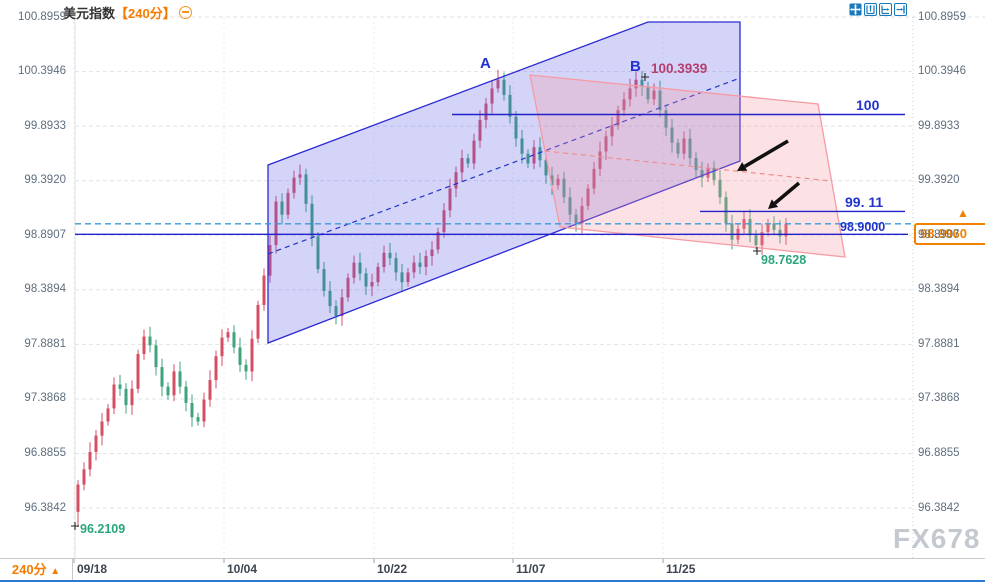 The height and width of the screenshot is (582, 985). Describe the element at coordinates (900, 9) in the screenshot. I see `jump-to-latest-icon` at that location.